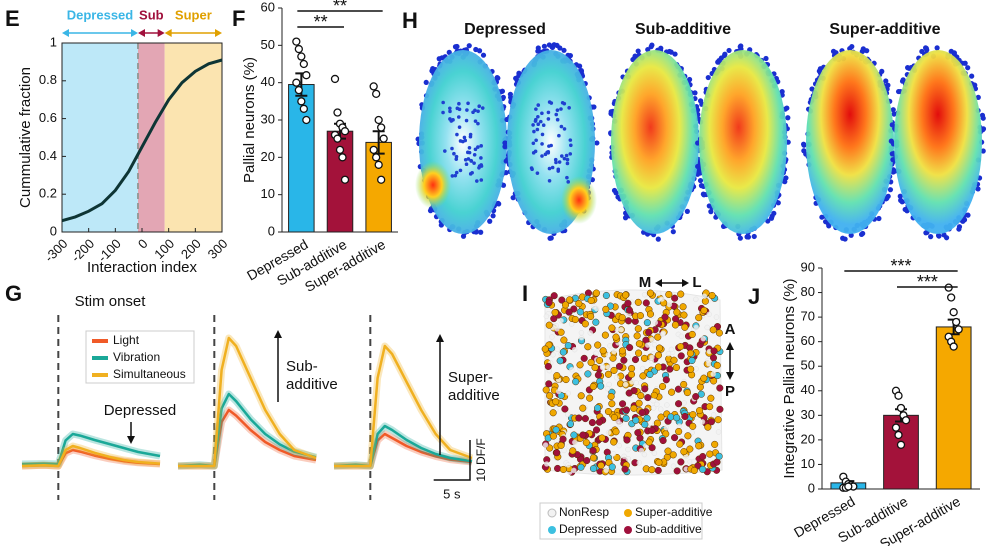 The image size is (1000, 546). Describe the element at coordinates (56, 250) in the screenshot. I see `x-tick-label: -300` at that location.